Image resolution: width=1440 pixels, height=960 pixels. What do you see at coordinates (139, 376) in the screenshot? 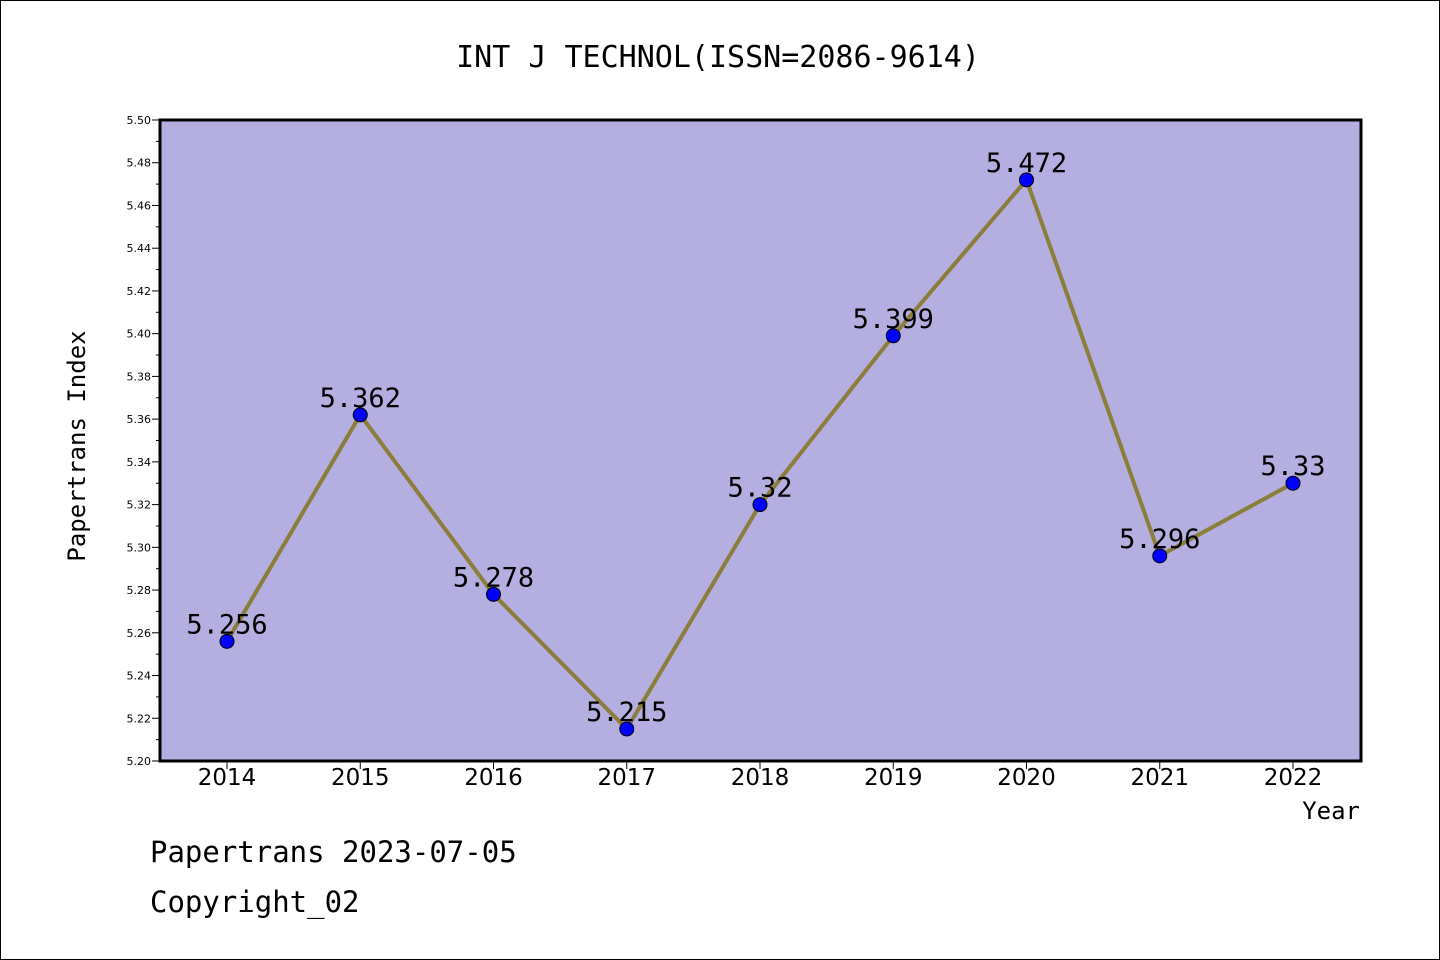
I see `y-tick-label: 5.38` at bounding box center [139, 376].